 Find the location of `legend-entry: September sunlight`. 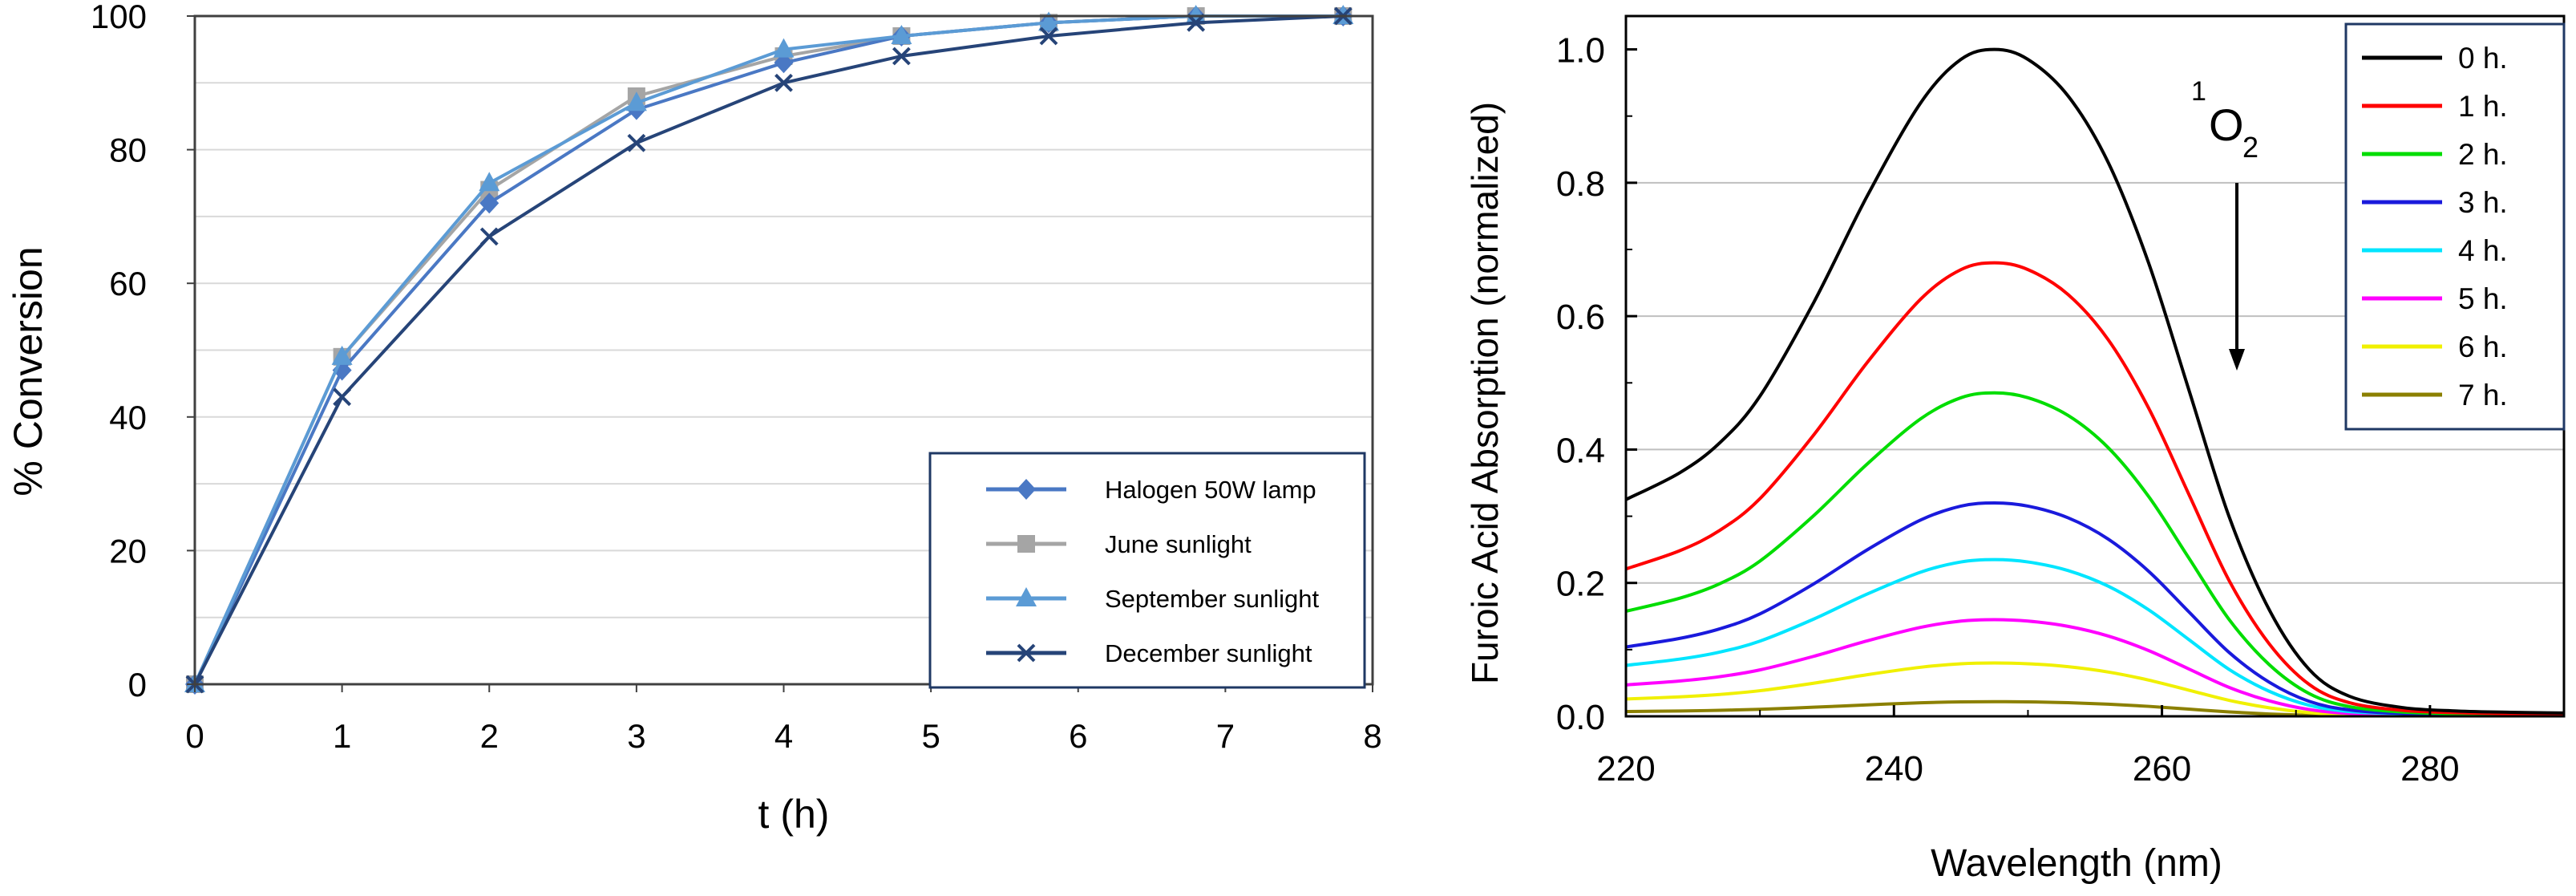

legend-entry: September sunlight is located at coordinates (1152, 599).